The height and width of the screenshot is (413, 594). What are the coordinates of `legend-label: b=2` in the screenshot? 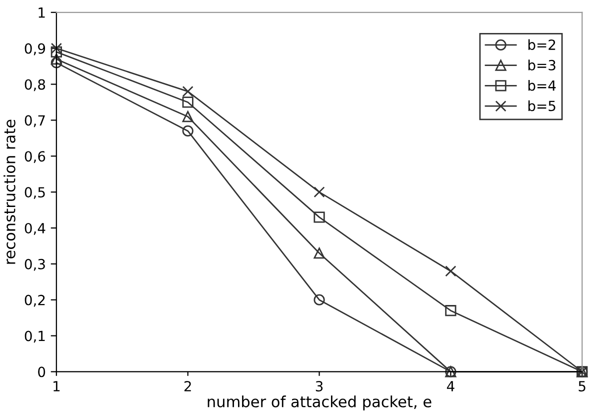 It's located at (542, 44).